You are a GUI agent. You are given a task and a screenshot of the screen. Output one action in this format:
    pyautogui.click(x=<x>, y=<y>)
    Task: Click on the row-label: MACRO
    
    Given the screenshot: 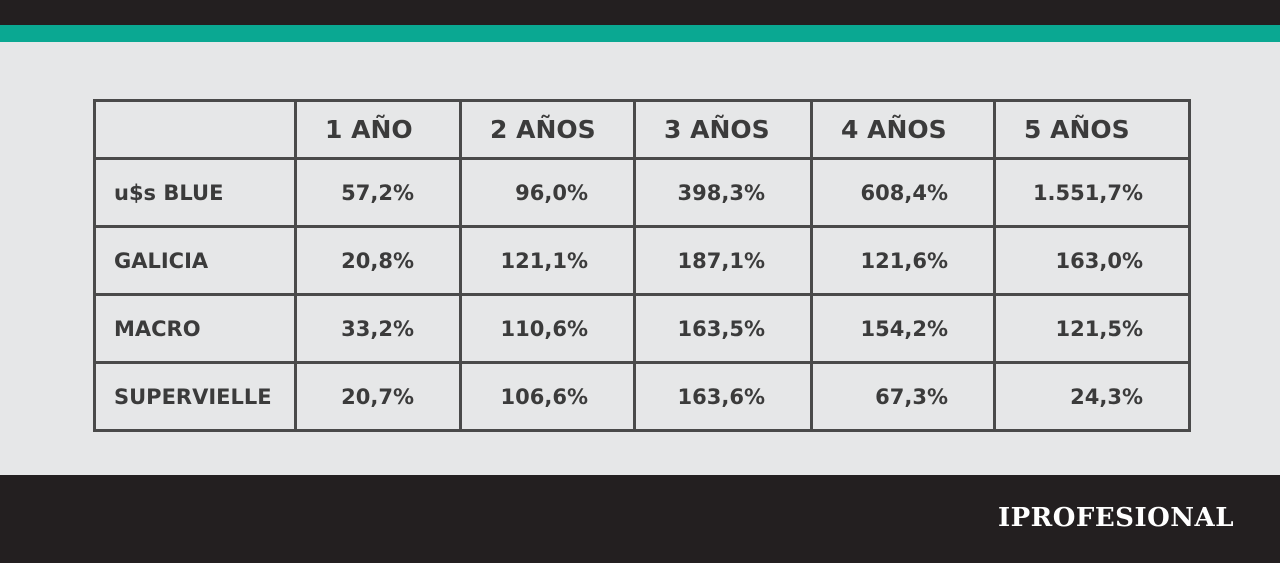 What is the action you would take?
    pyautogui.click(x=195, y=328)
    